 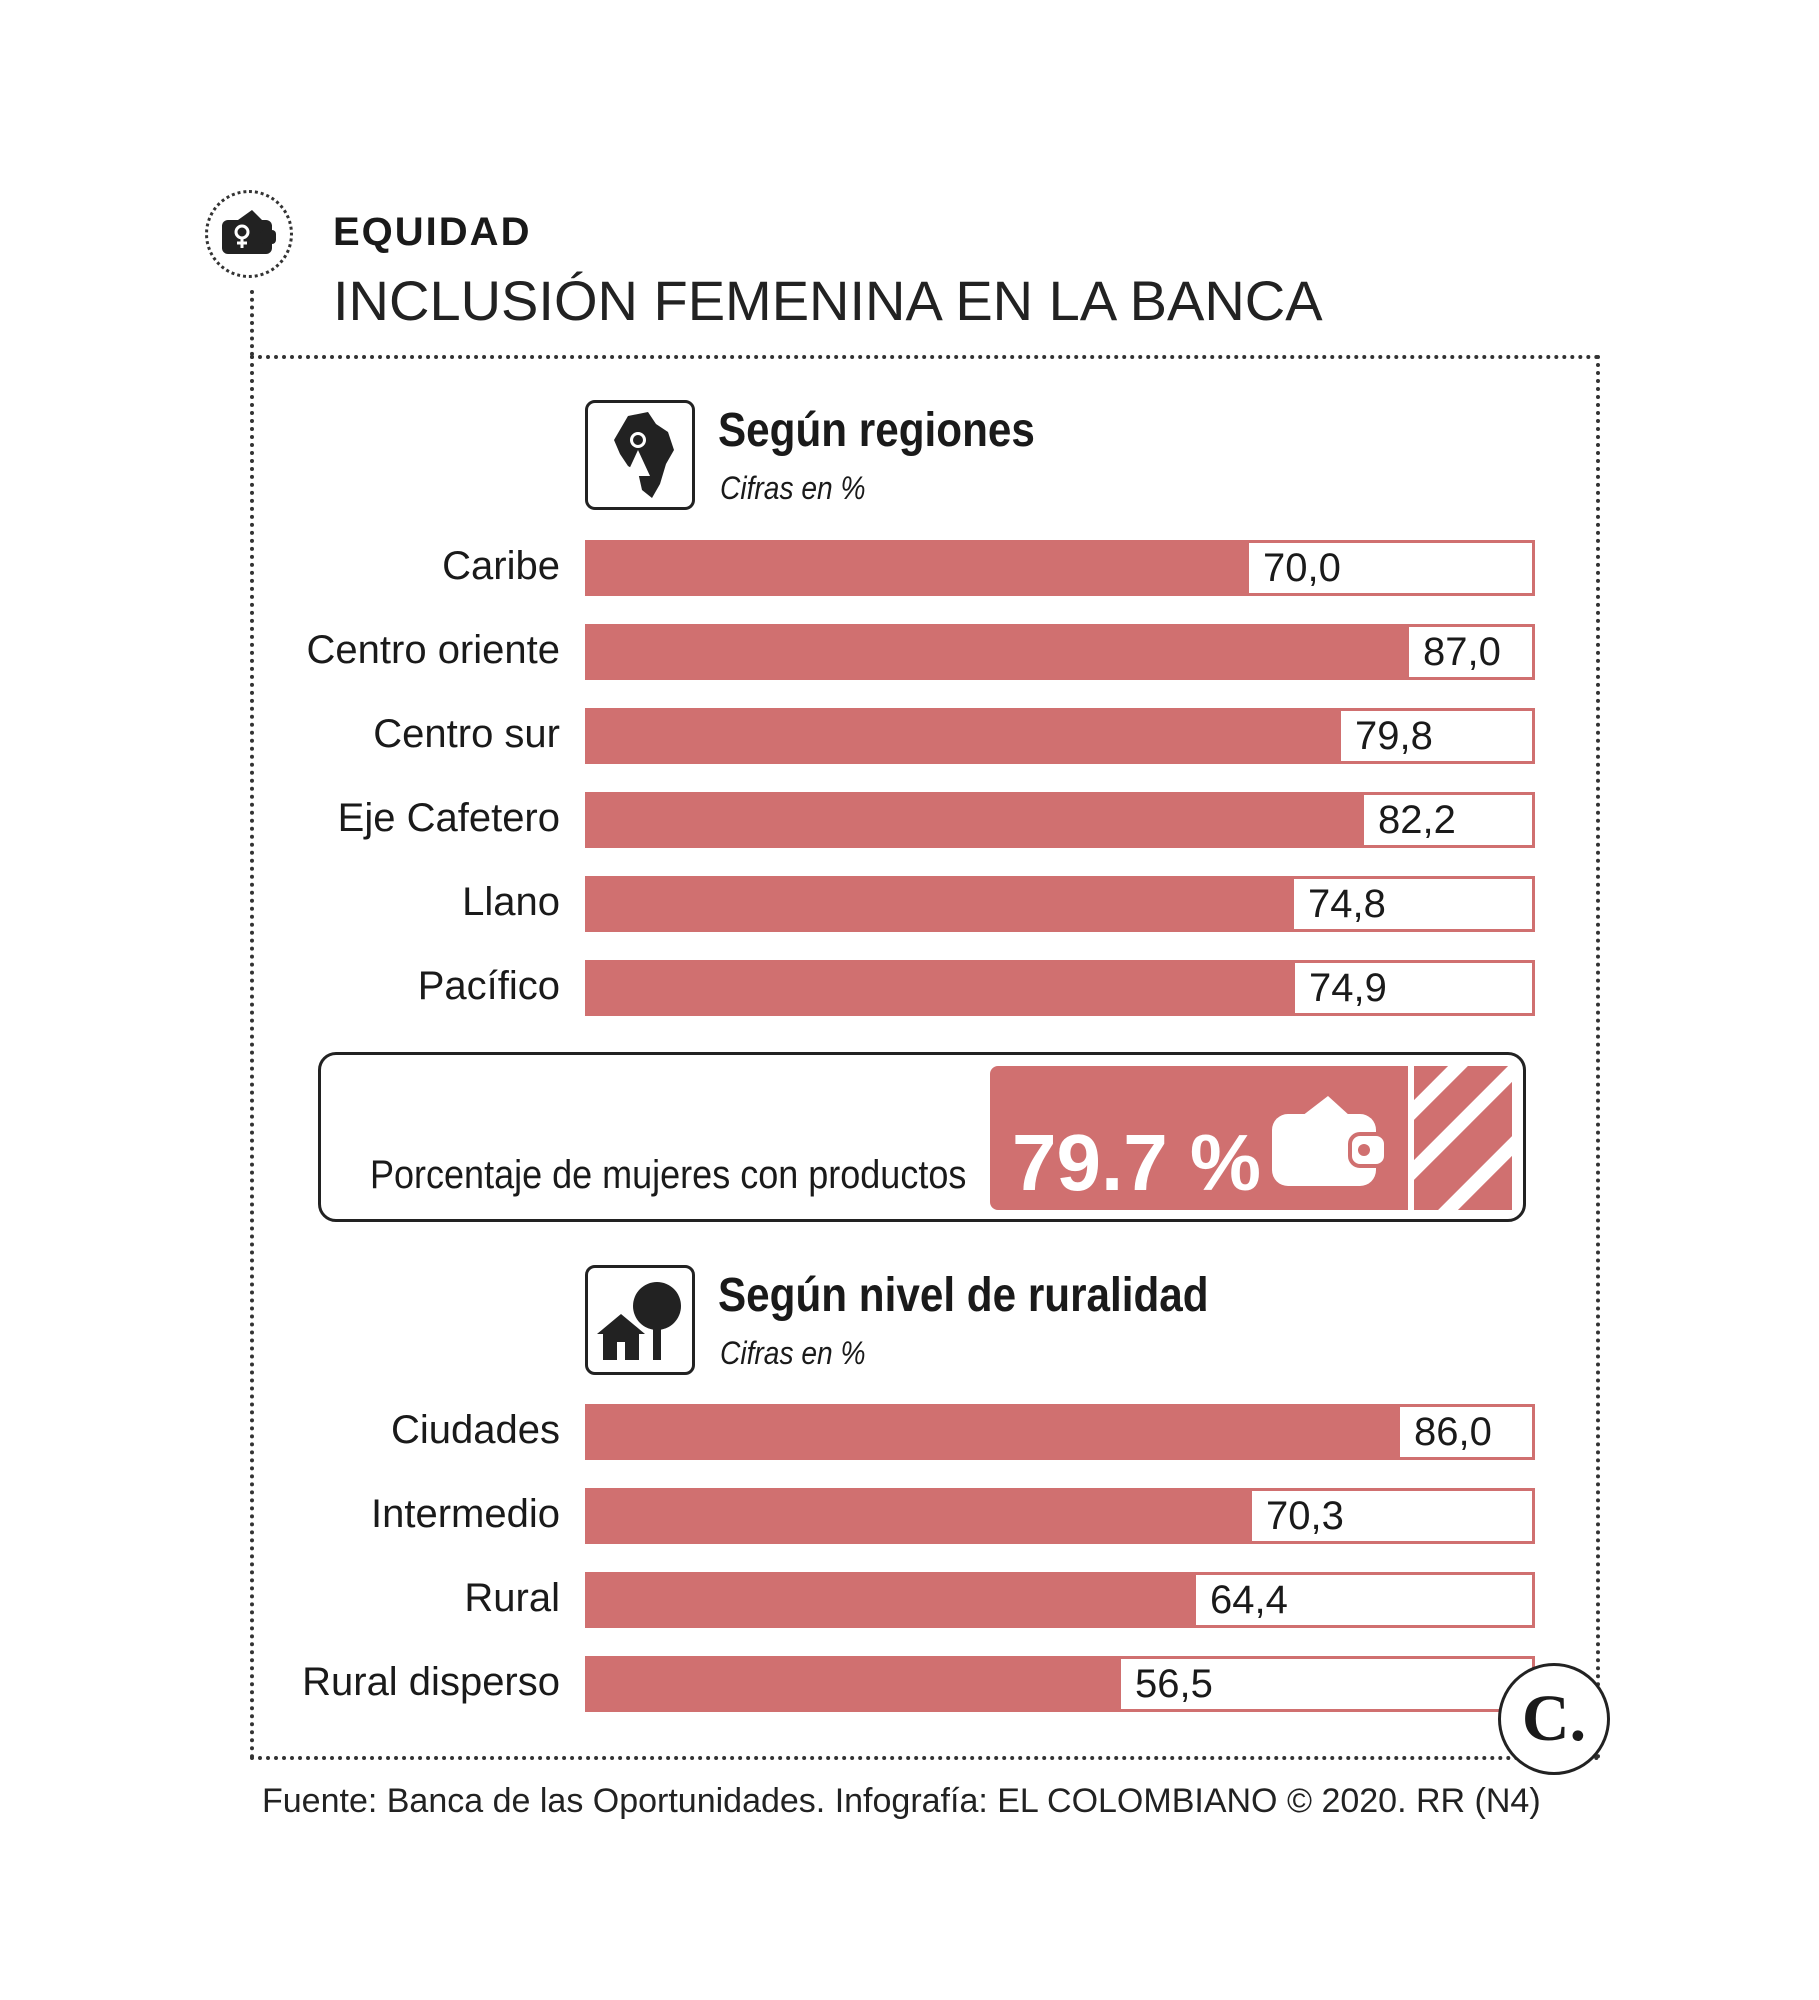 I want to click on bar-track: 86,0, so click(x=1060, y=1432).